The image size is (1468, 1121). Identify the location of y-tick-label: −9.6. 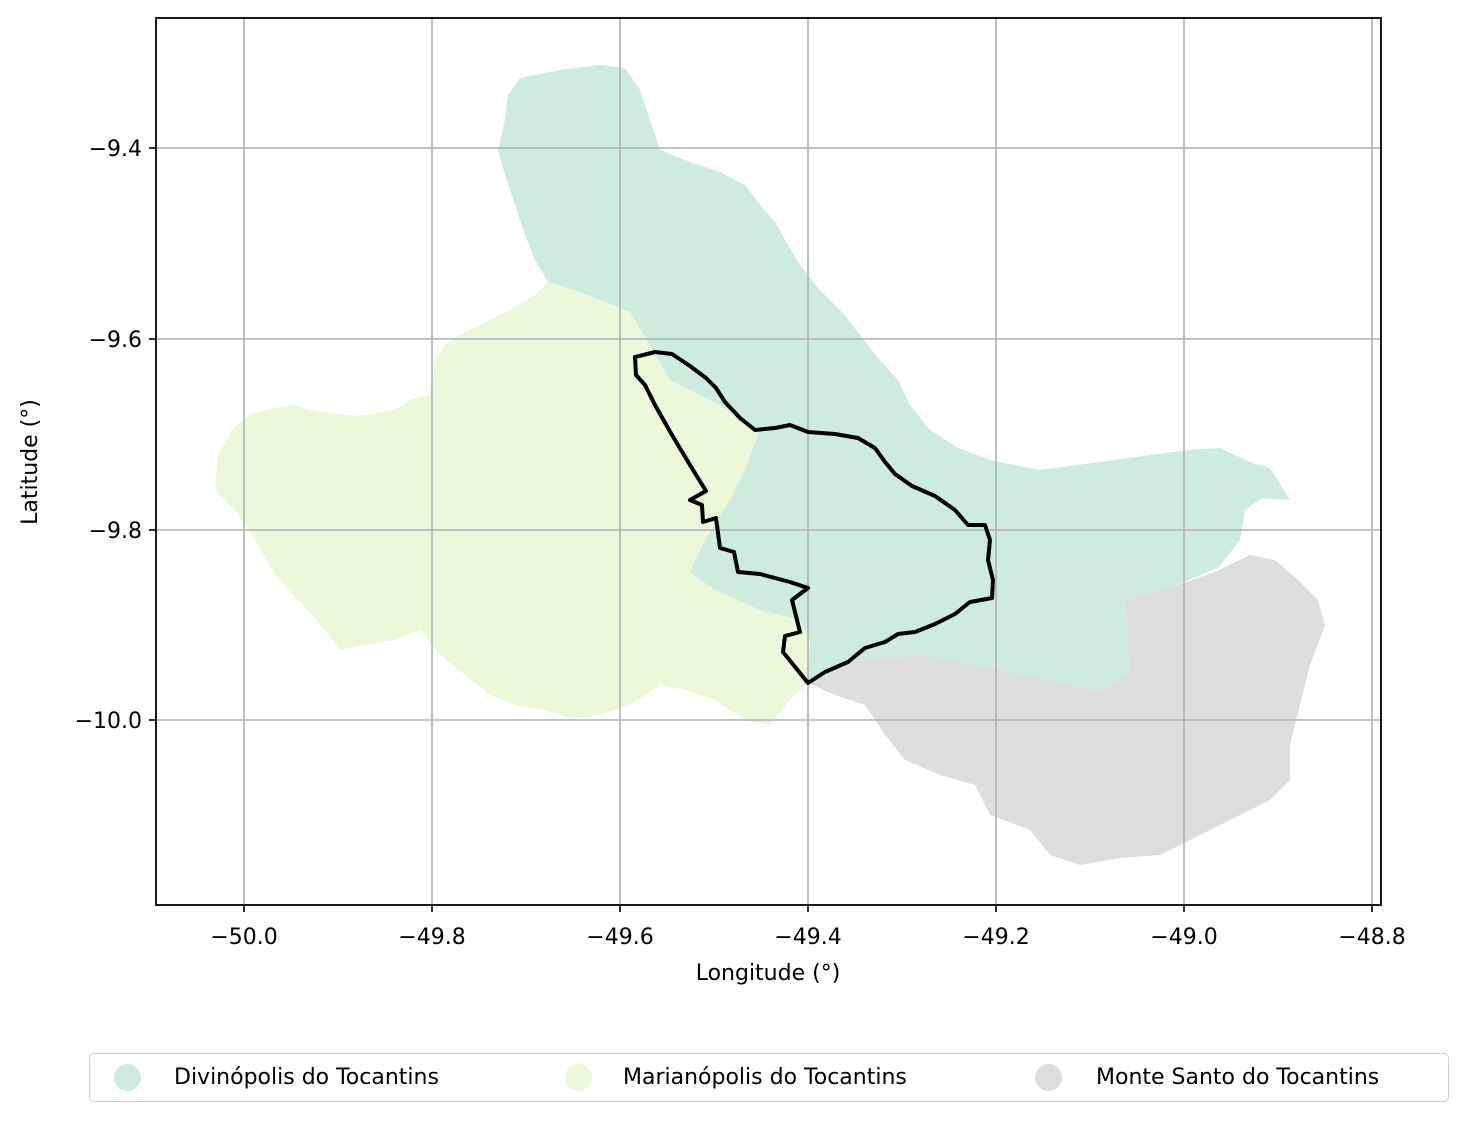
(115, 340).